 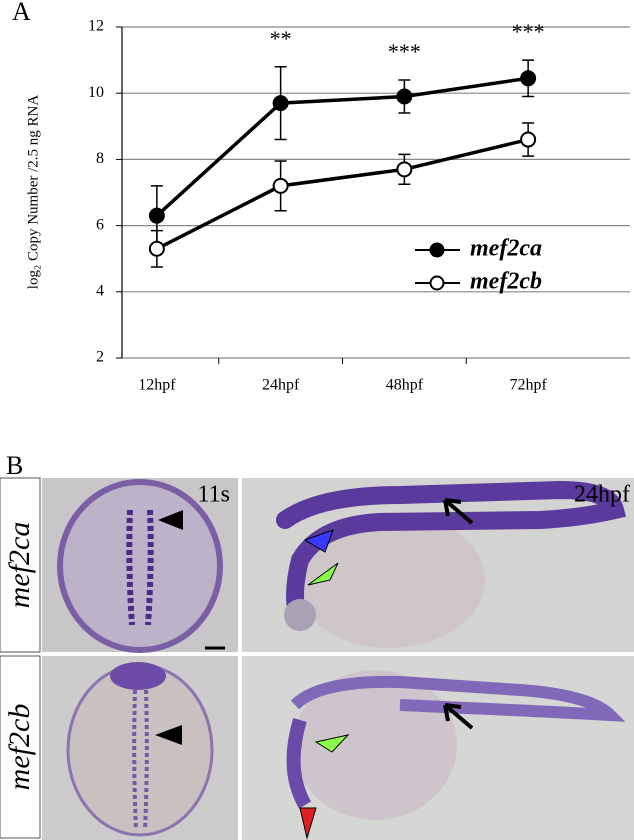 What do you see at coordinates (506, 249) in the screenshot?
I see `legend-label: mef2ca` at bounding box center [506, 249].